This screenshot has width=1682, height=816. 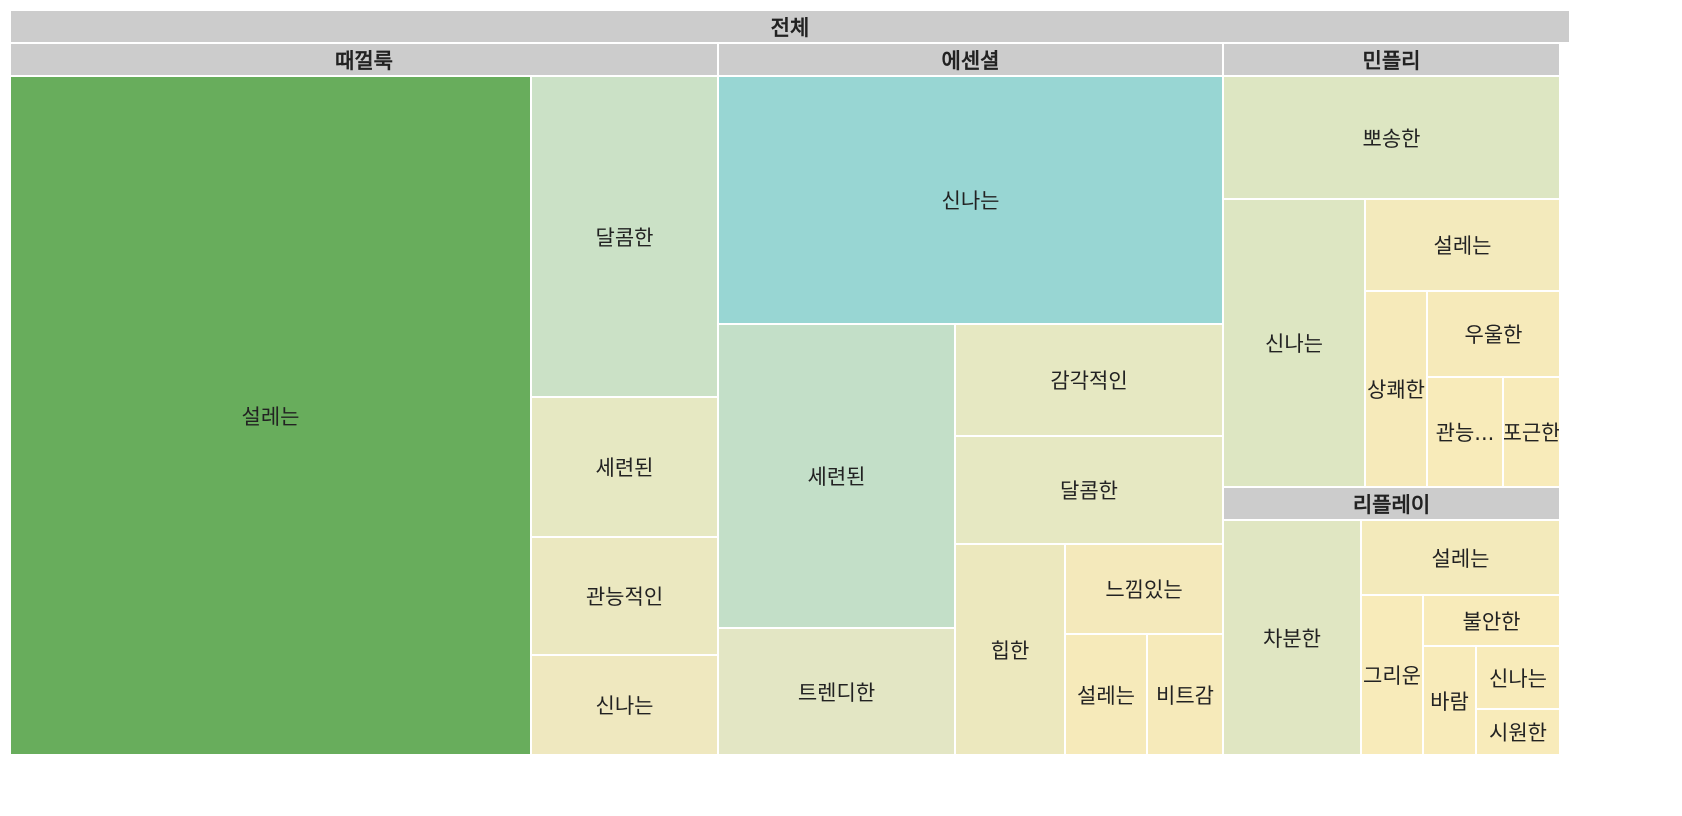 I want to click on treemap-cell: 관능적인, so click(x=624, y=596).